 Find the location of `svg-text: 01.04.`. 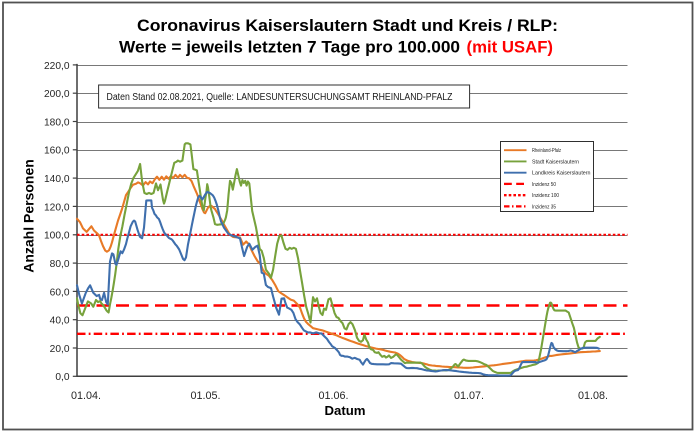

svg-text: 01.04. is located at coordinates (86, 396).